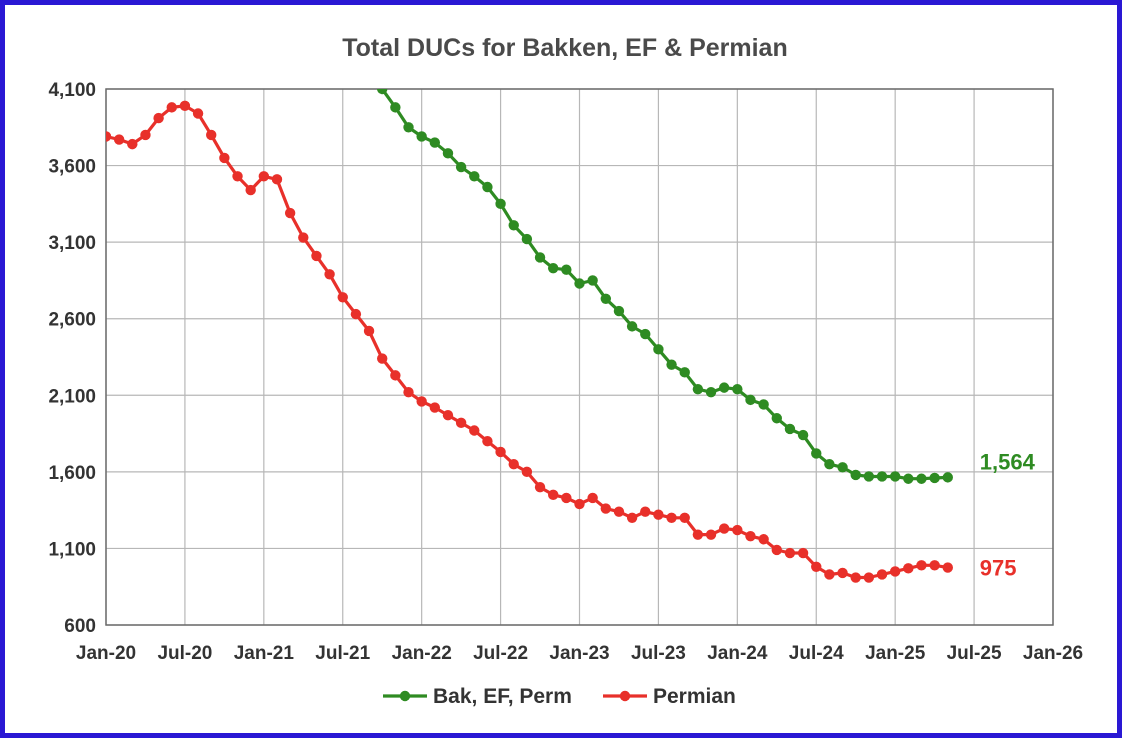 Image resolution: width=1122 pixels, height=743 pixels. Describe the element at coordinates (816, 653) in the screenshot. I see `x-tick-label: Jul-24` at that location.